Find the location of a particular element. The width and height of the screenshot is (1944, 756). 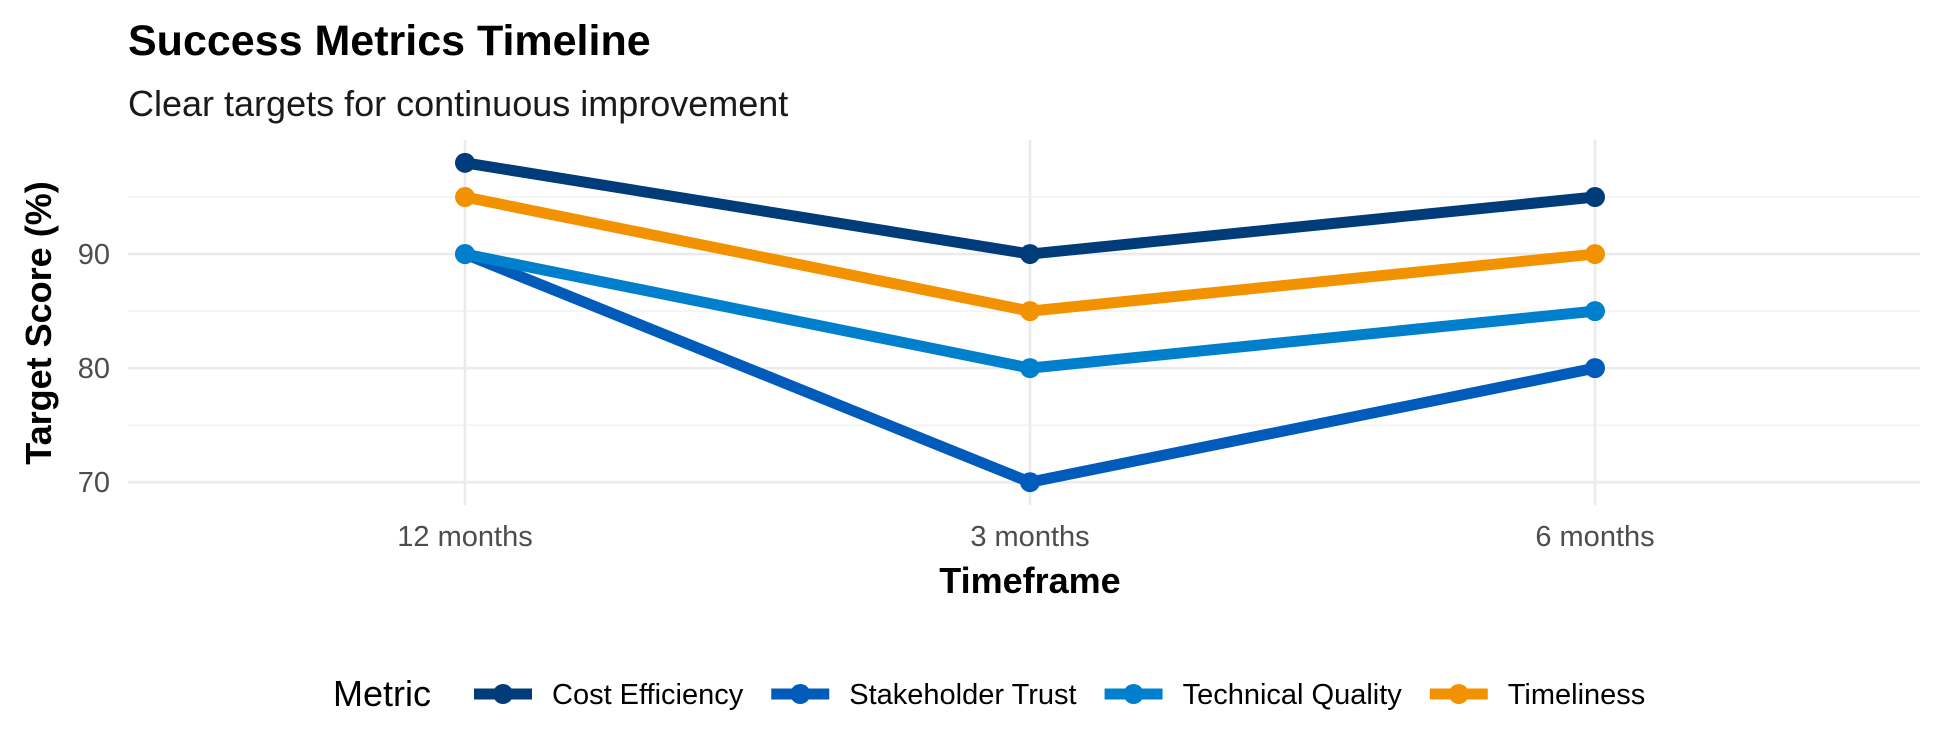

y-axis-ticks: 70 80 90 is located at coordinates (94, 369).